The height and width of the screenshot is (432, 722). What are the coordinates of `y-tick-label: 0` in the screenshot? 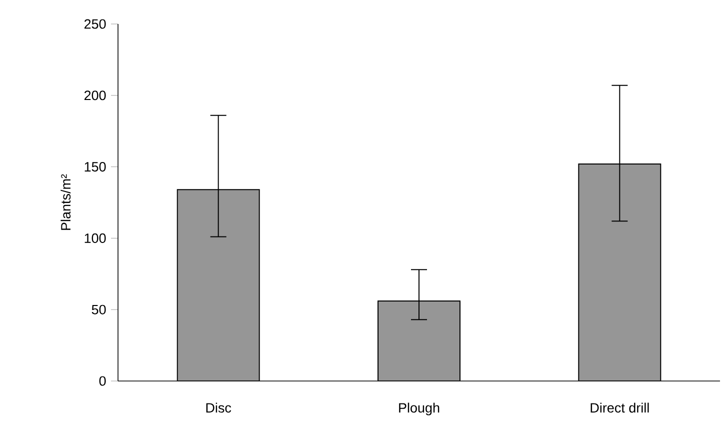 It's located at (102, 381).